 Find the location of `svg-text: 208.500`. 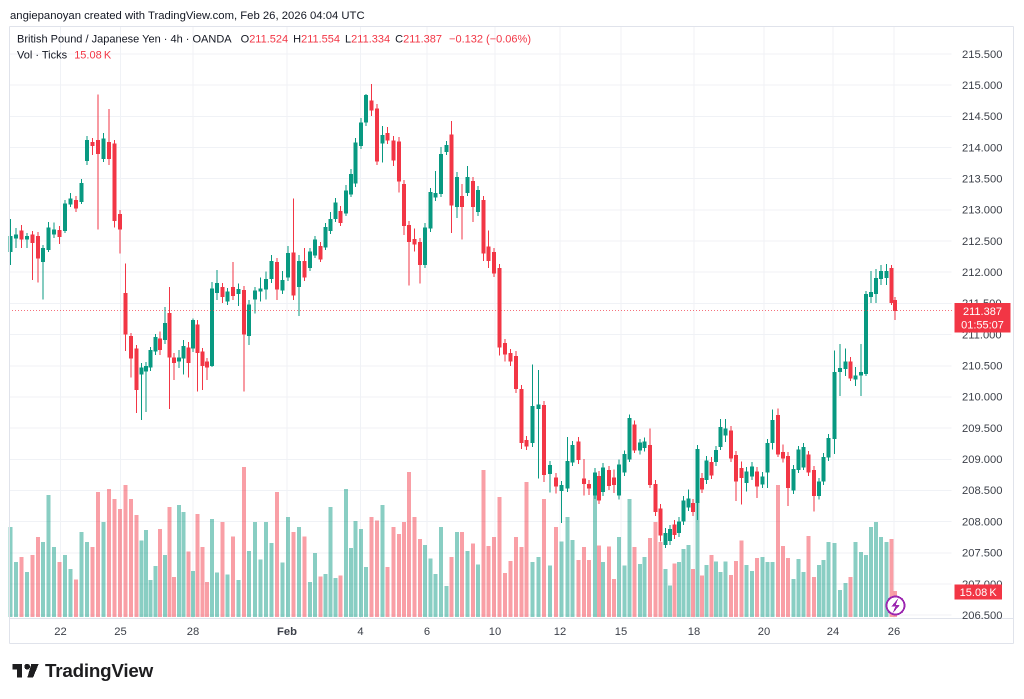

svg-text: 208.500 is located at coordinates (982, 491).